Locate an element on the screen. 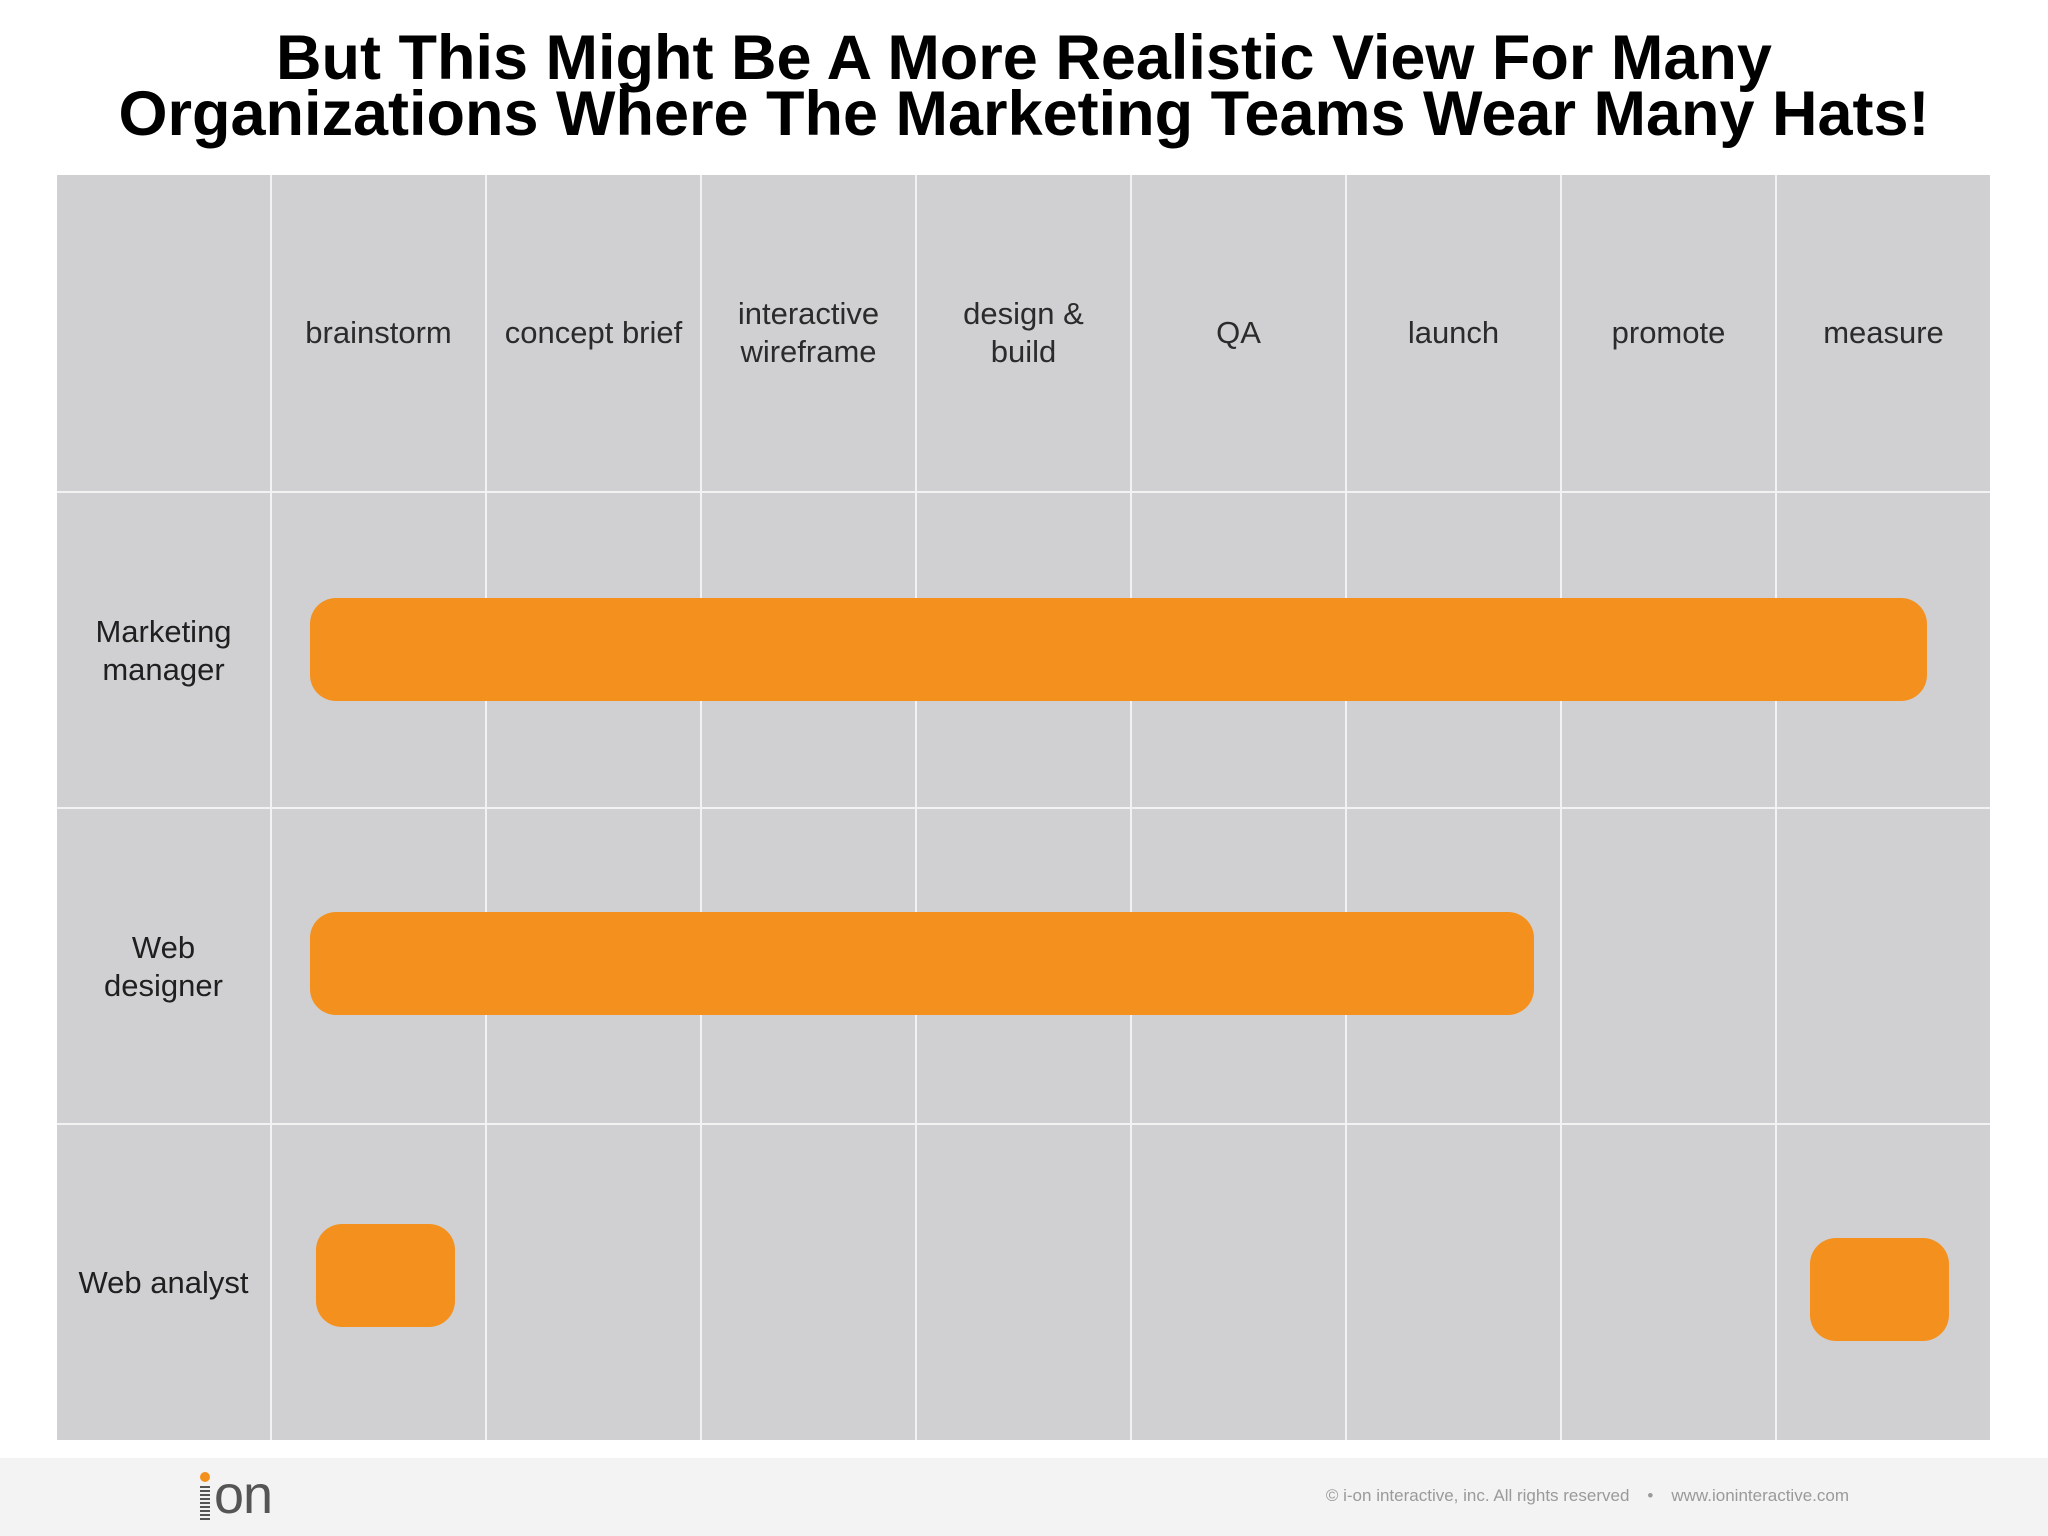  column-header-launch: launch is located at coordinates (1453, 332).